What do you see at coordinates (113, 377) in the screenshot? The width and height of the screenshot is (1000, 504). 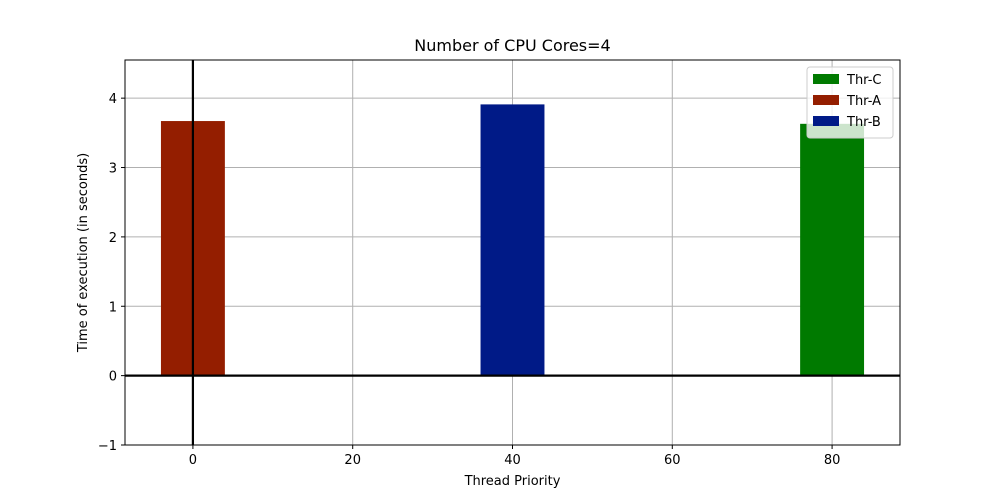 I see `y-tick-label: 0` at bounding box center [113, 377].